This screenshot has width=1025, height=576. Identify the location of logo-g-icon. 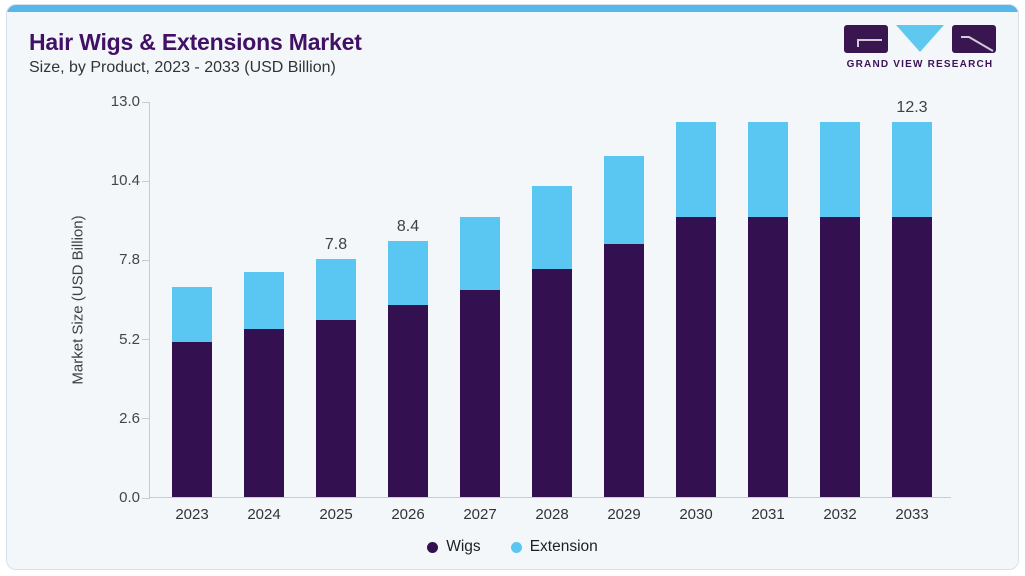
(866, 39).